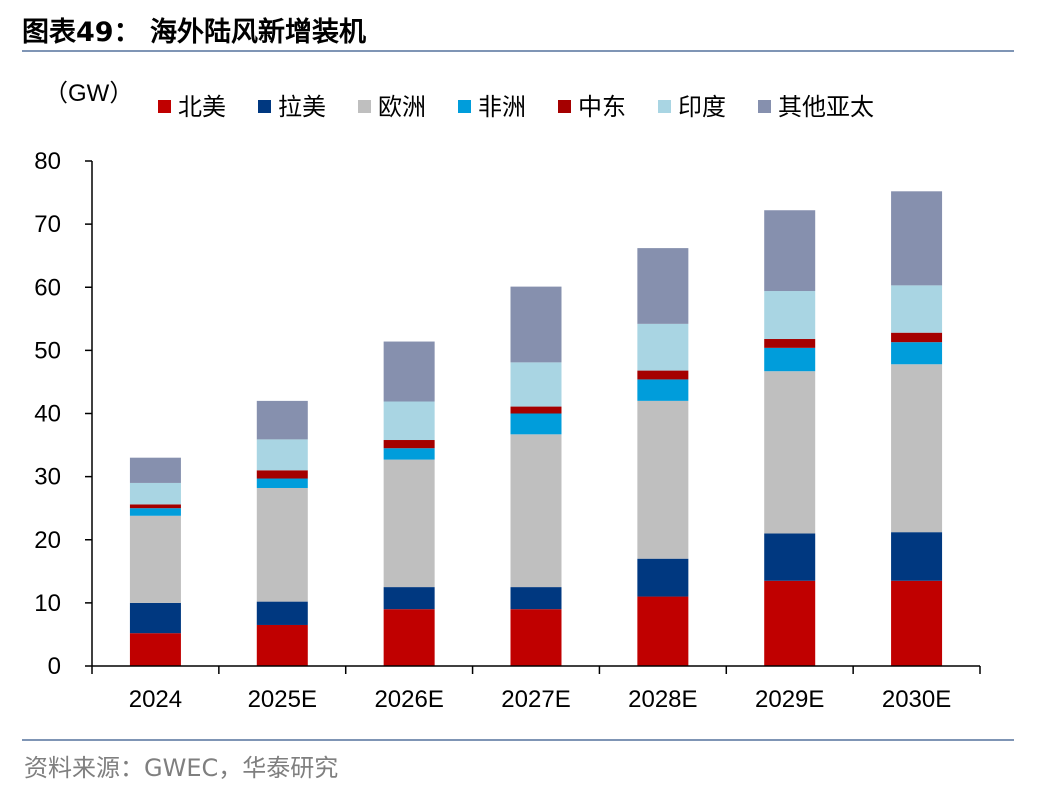  I want to click on x-tick-label-7: 2030E, so click(916, 699).